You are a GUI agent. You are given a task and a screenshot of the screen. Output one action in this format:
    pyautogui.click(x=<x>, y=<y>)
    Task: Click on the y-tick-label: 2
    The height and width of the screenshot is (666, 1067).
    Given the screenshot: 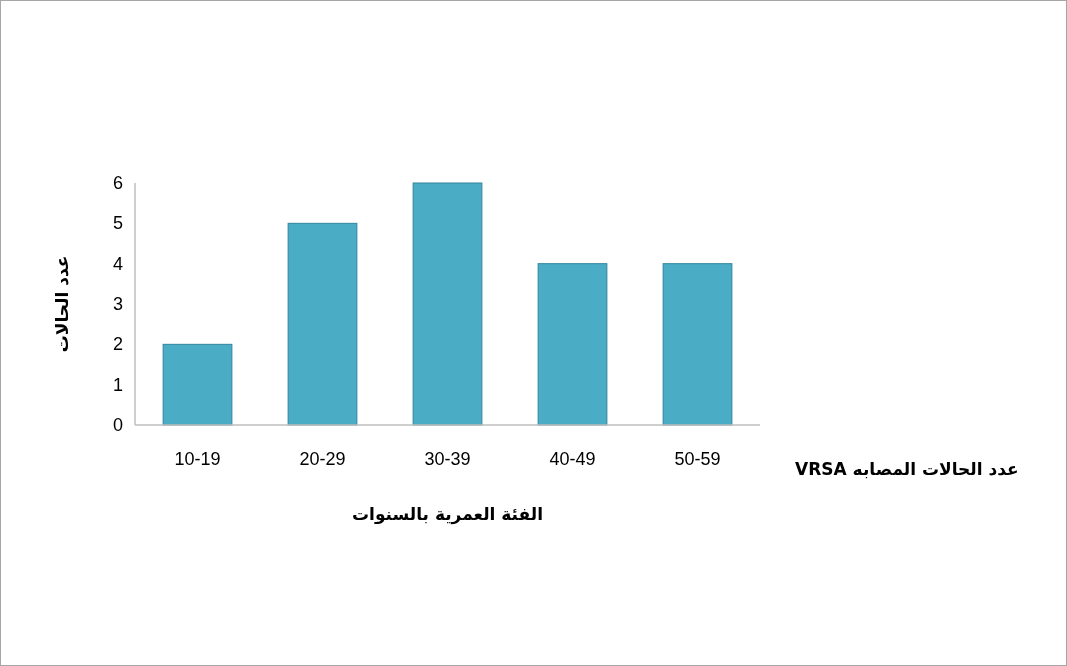 What is the action you would take?
    pyautogui.click(x=117, y=344)
    